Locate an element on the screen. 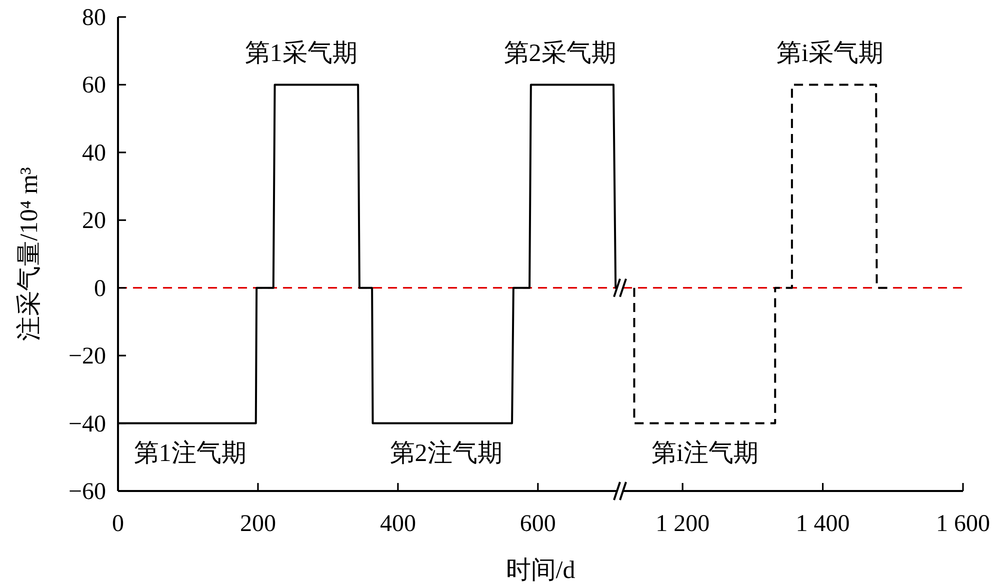 This screenshot has height=586, width=1000. annotation: 第1采气期 is located at coordinates (301, 53).